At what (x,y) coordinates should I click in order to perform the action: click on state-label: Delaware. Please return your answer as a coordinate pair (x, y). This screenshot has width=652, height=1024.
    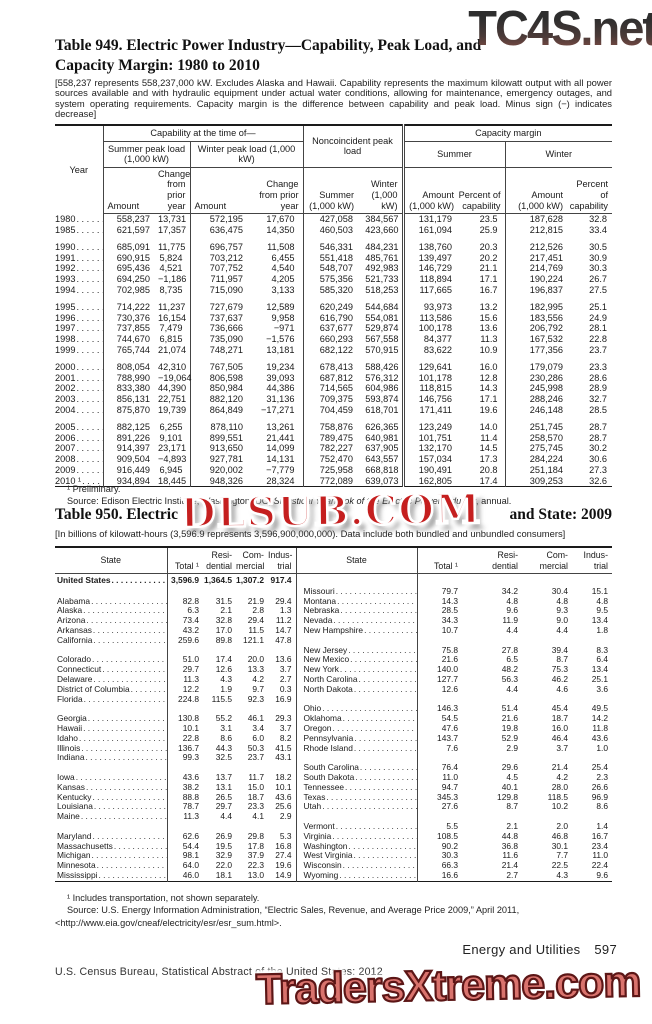
    Looking at the image, I should click on (75, 678).